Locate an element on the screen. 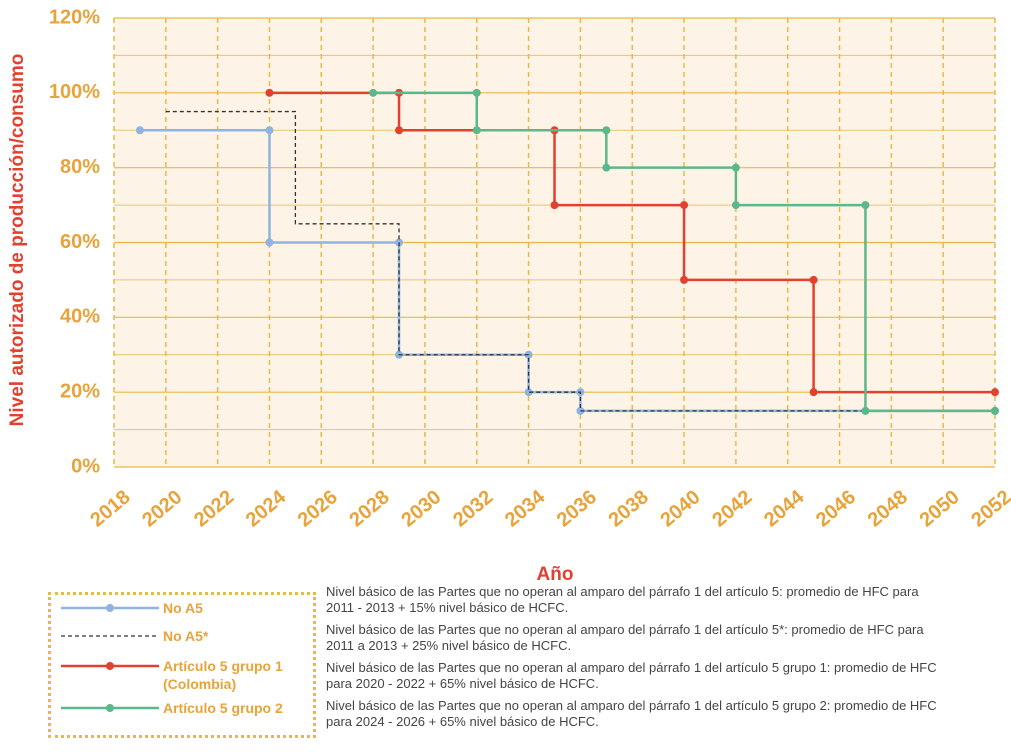 This screenshot has width=1011, height=755. legend-entry: No A5* is located at coordinates (181, 636).